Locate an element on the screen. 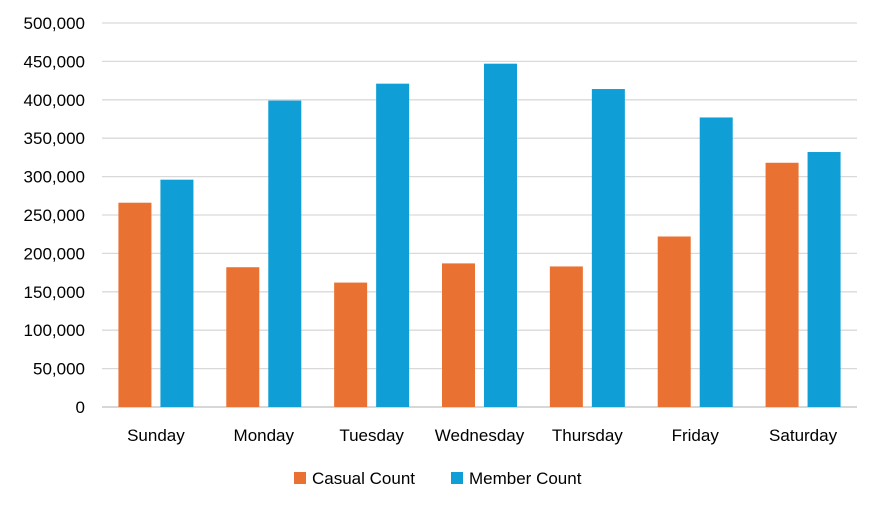 The image size is (880, 515). y-tick-label: 350,000 is located at coordinates (54, 138).